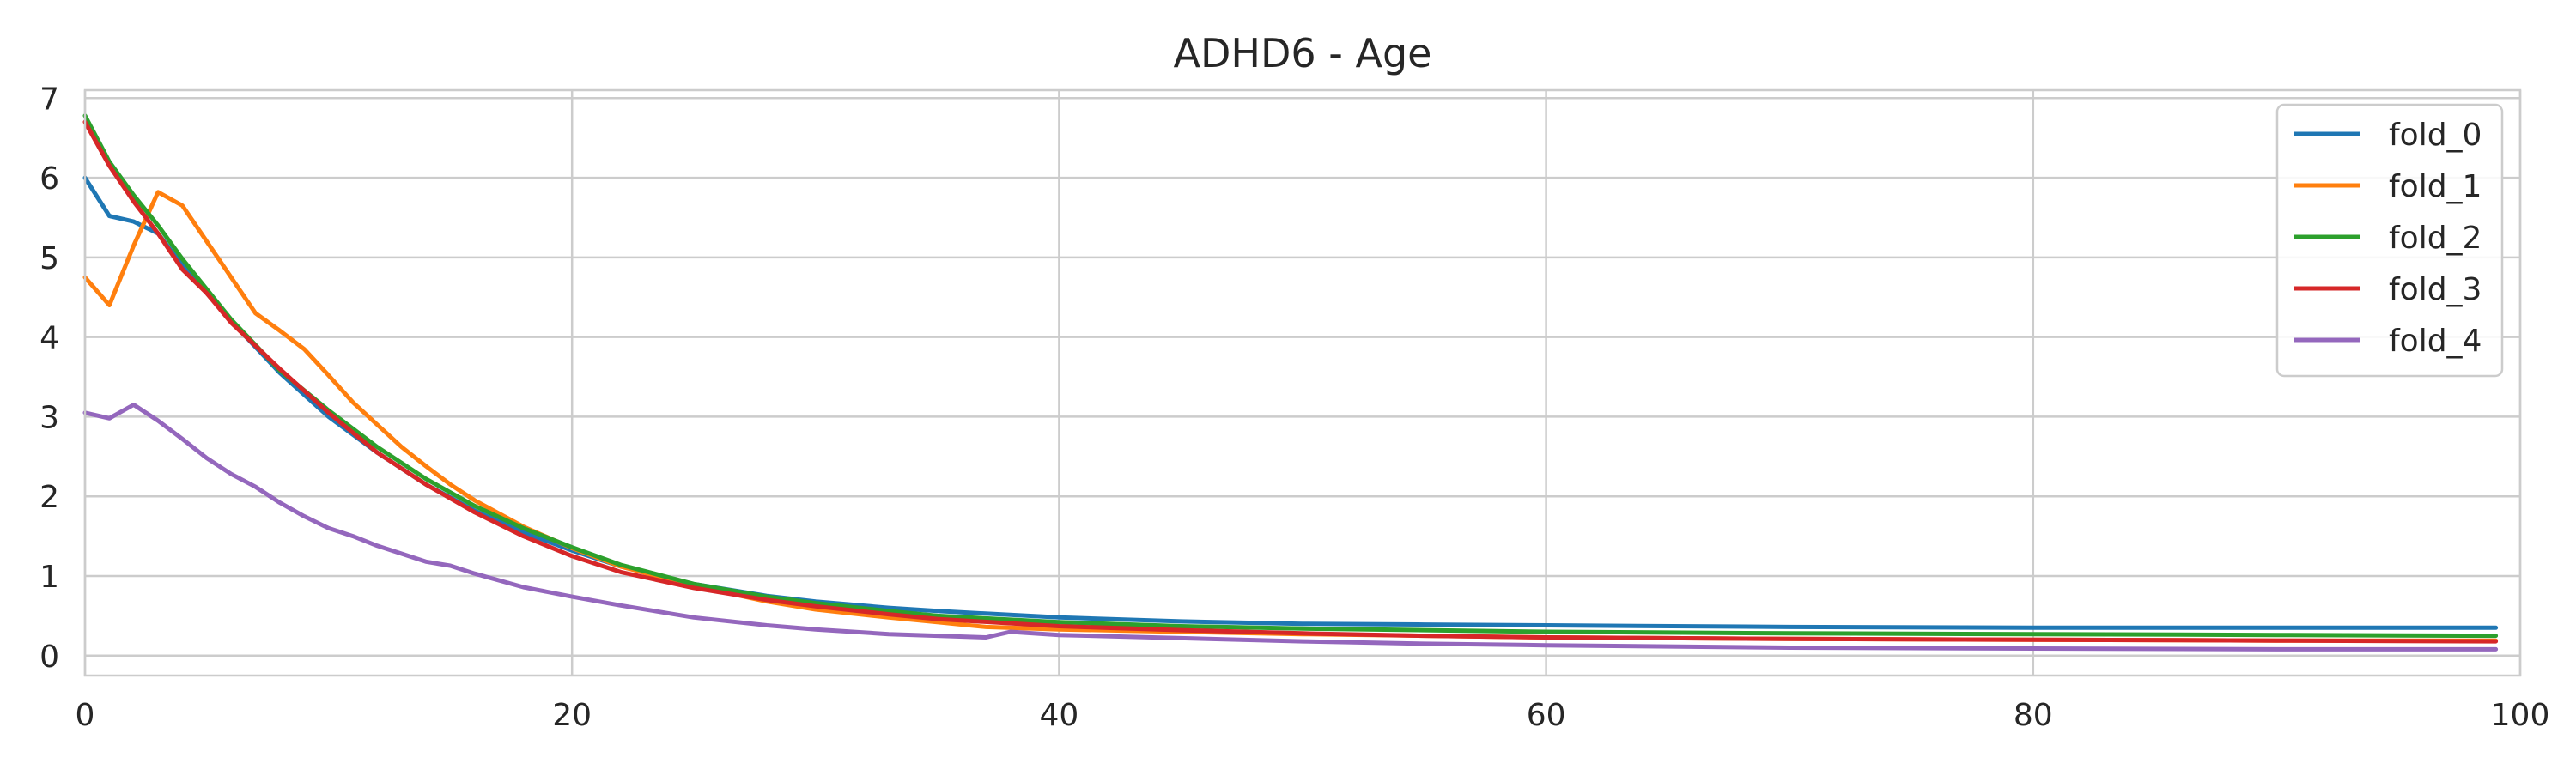 This screenshot has width=2576, height=776. Describe the element at coordinates (49, 578) in the screenshot. I see `y-tick-label: 1` at that location.